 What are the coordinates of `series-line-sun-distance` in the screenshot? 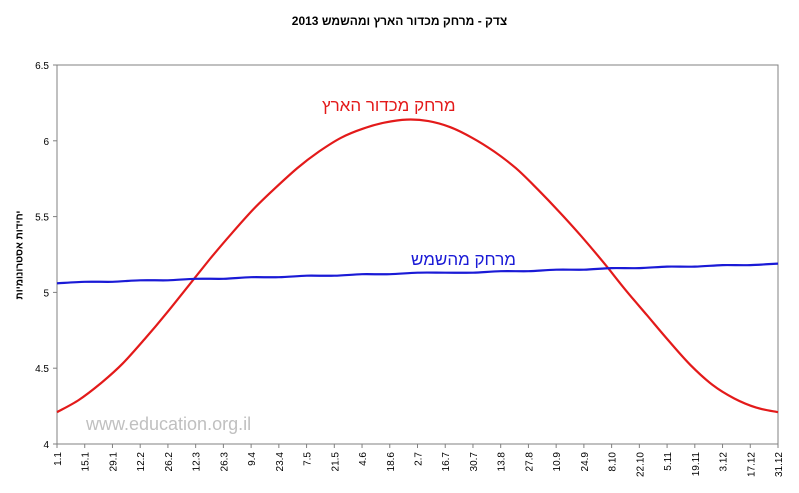 It's located at (417, 273).